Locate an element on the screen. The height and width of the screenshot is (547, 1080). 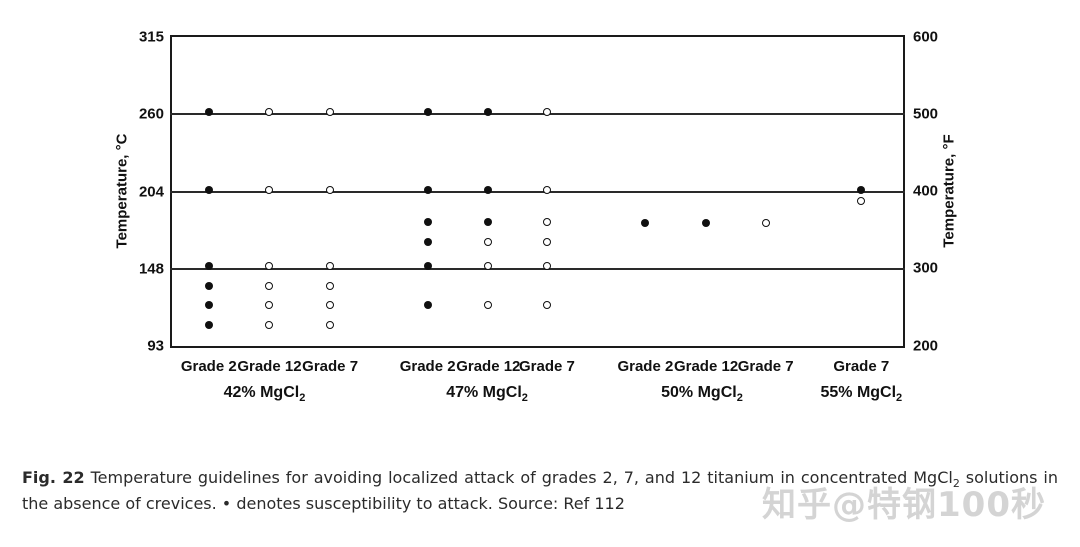
caption-subscript: 2 is located at coordinates (956, 484).